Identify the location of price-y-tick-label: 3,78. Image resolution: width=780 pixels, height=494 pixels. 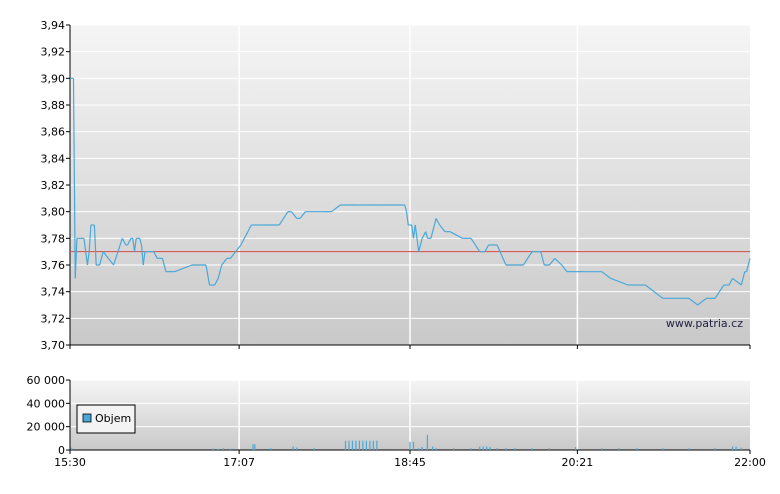
(53, 238).